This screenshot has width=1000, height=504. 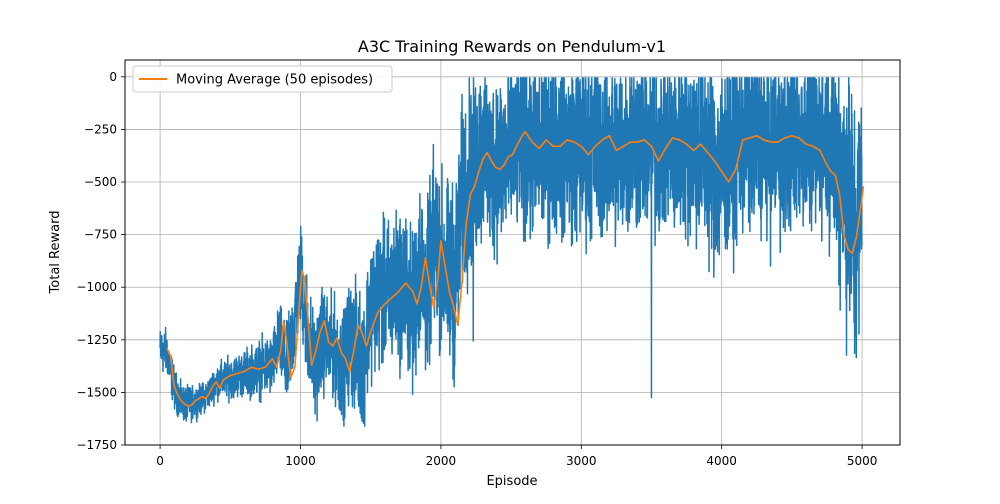 I want to click on y-axis-title: Total Reward, so click(x=55, y=253).